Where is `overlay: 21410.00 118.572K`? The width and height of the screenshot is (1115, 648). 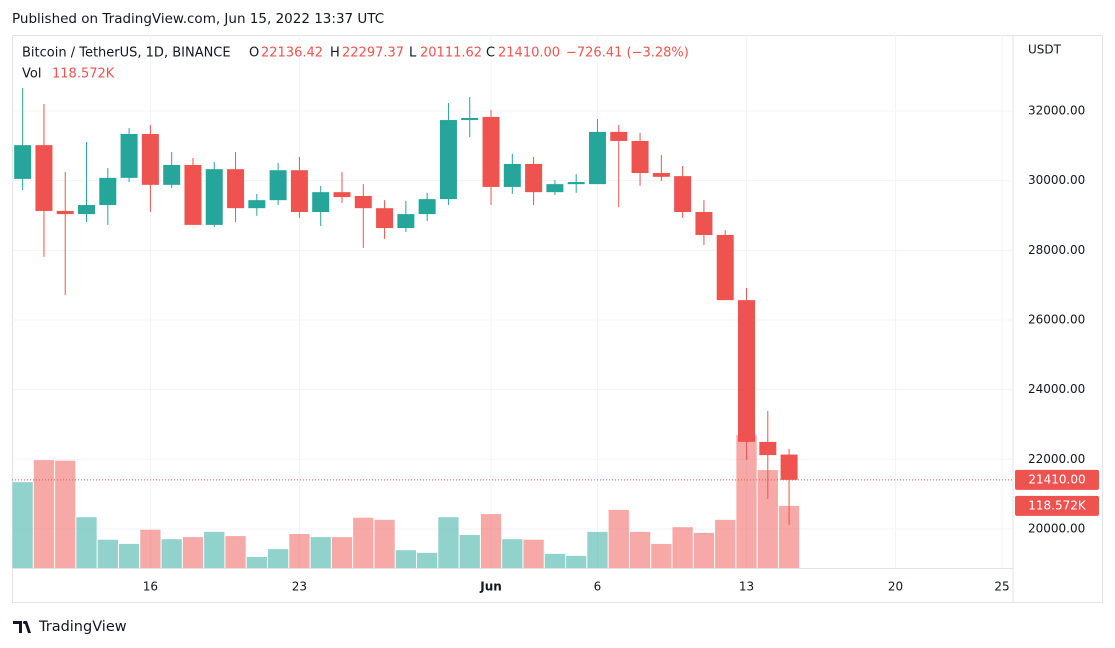
overlay: 21410.00 118.572K is located at coordinates (555, 492).